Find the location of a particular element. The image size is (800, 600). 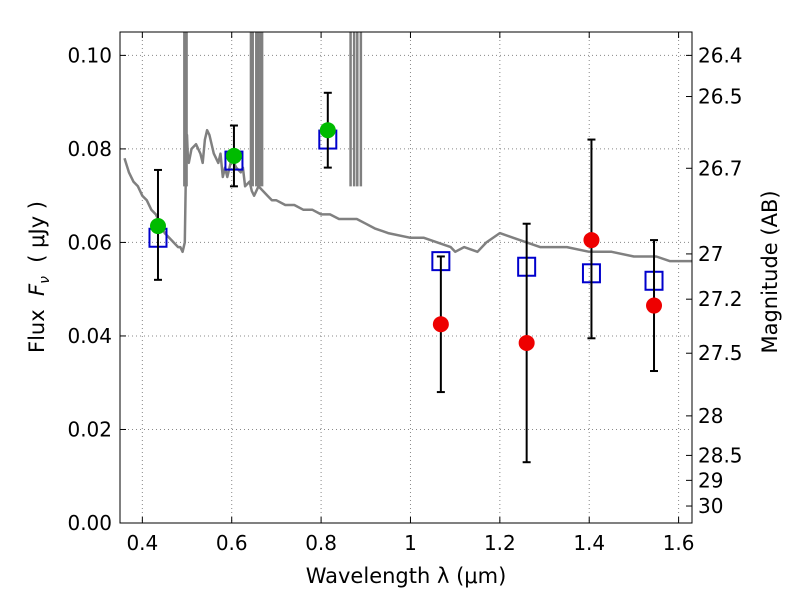

y2-tick-label: 27.5 is located at coordinates (720, 353).